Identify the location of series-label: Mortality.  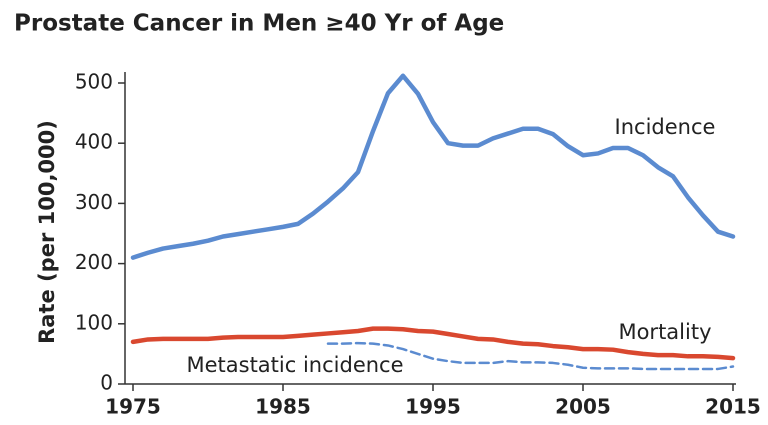
(664, 332).